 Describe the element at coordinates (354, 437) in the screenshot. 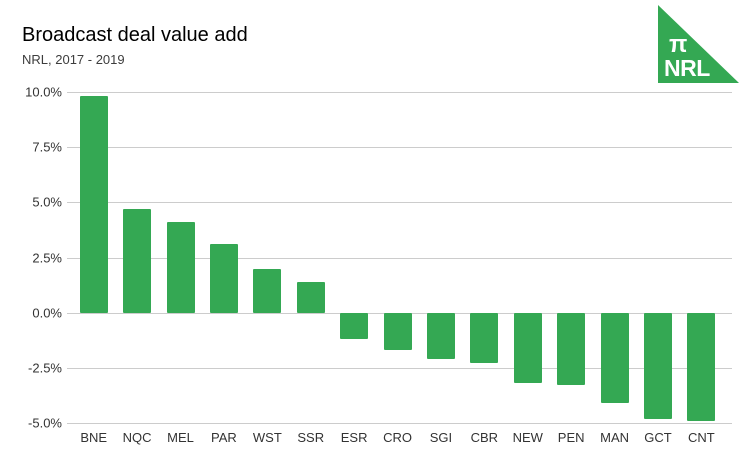

I see `x-tick-label: ESR` at that location.